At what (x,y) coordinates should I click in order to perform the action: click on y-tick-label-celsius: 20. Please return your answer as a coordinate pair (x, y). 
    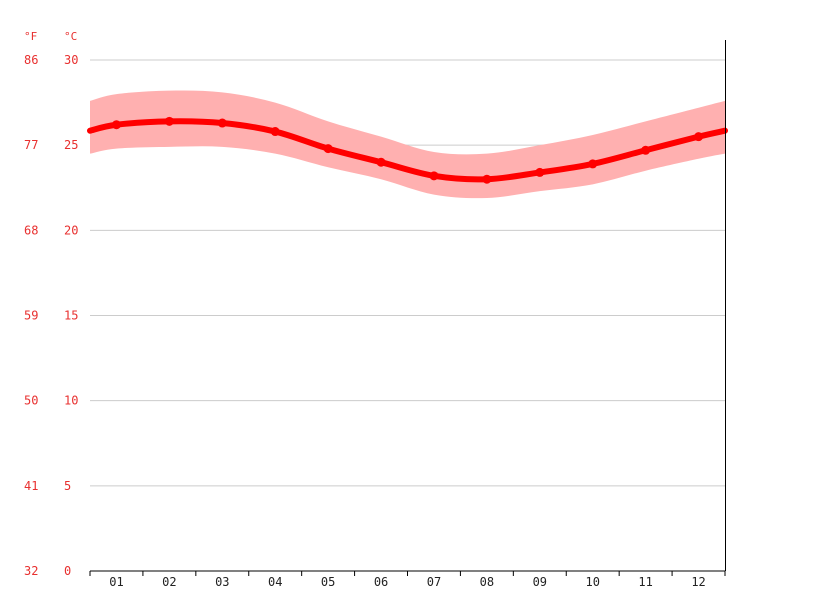
    Looking at the image, I should click on (71, 230).